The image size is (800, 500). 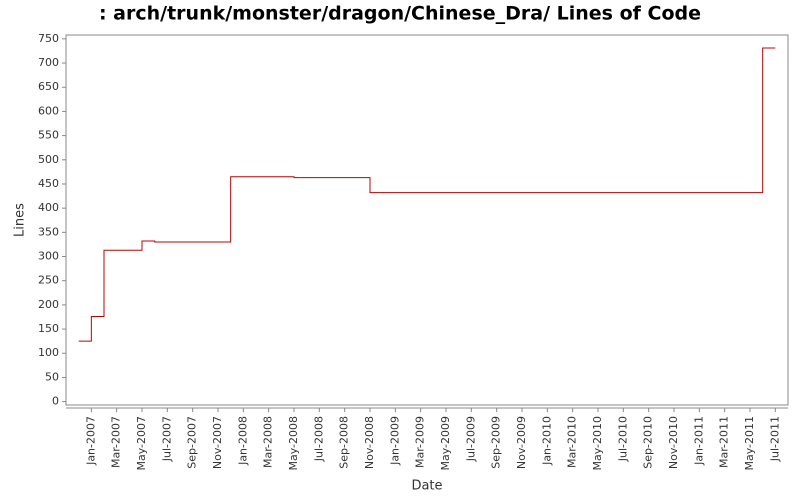 What do you see at coordinates (48, 86) in the screenshot?
I see `y-tick-label: 650` at bounding box center [48, 86].